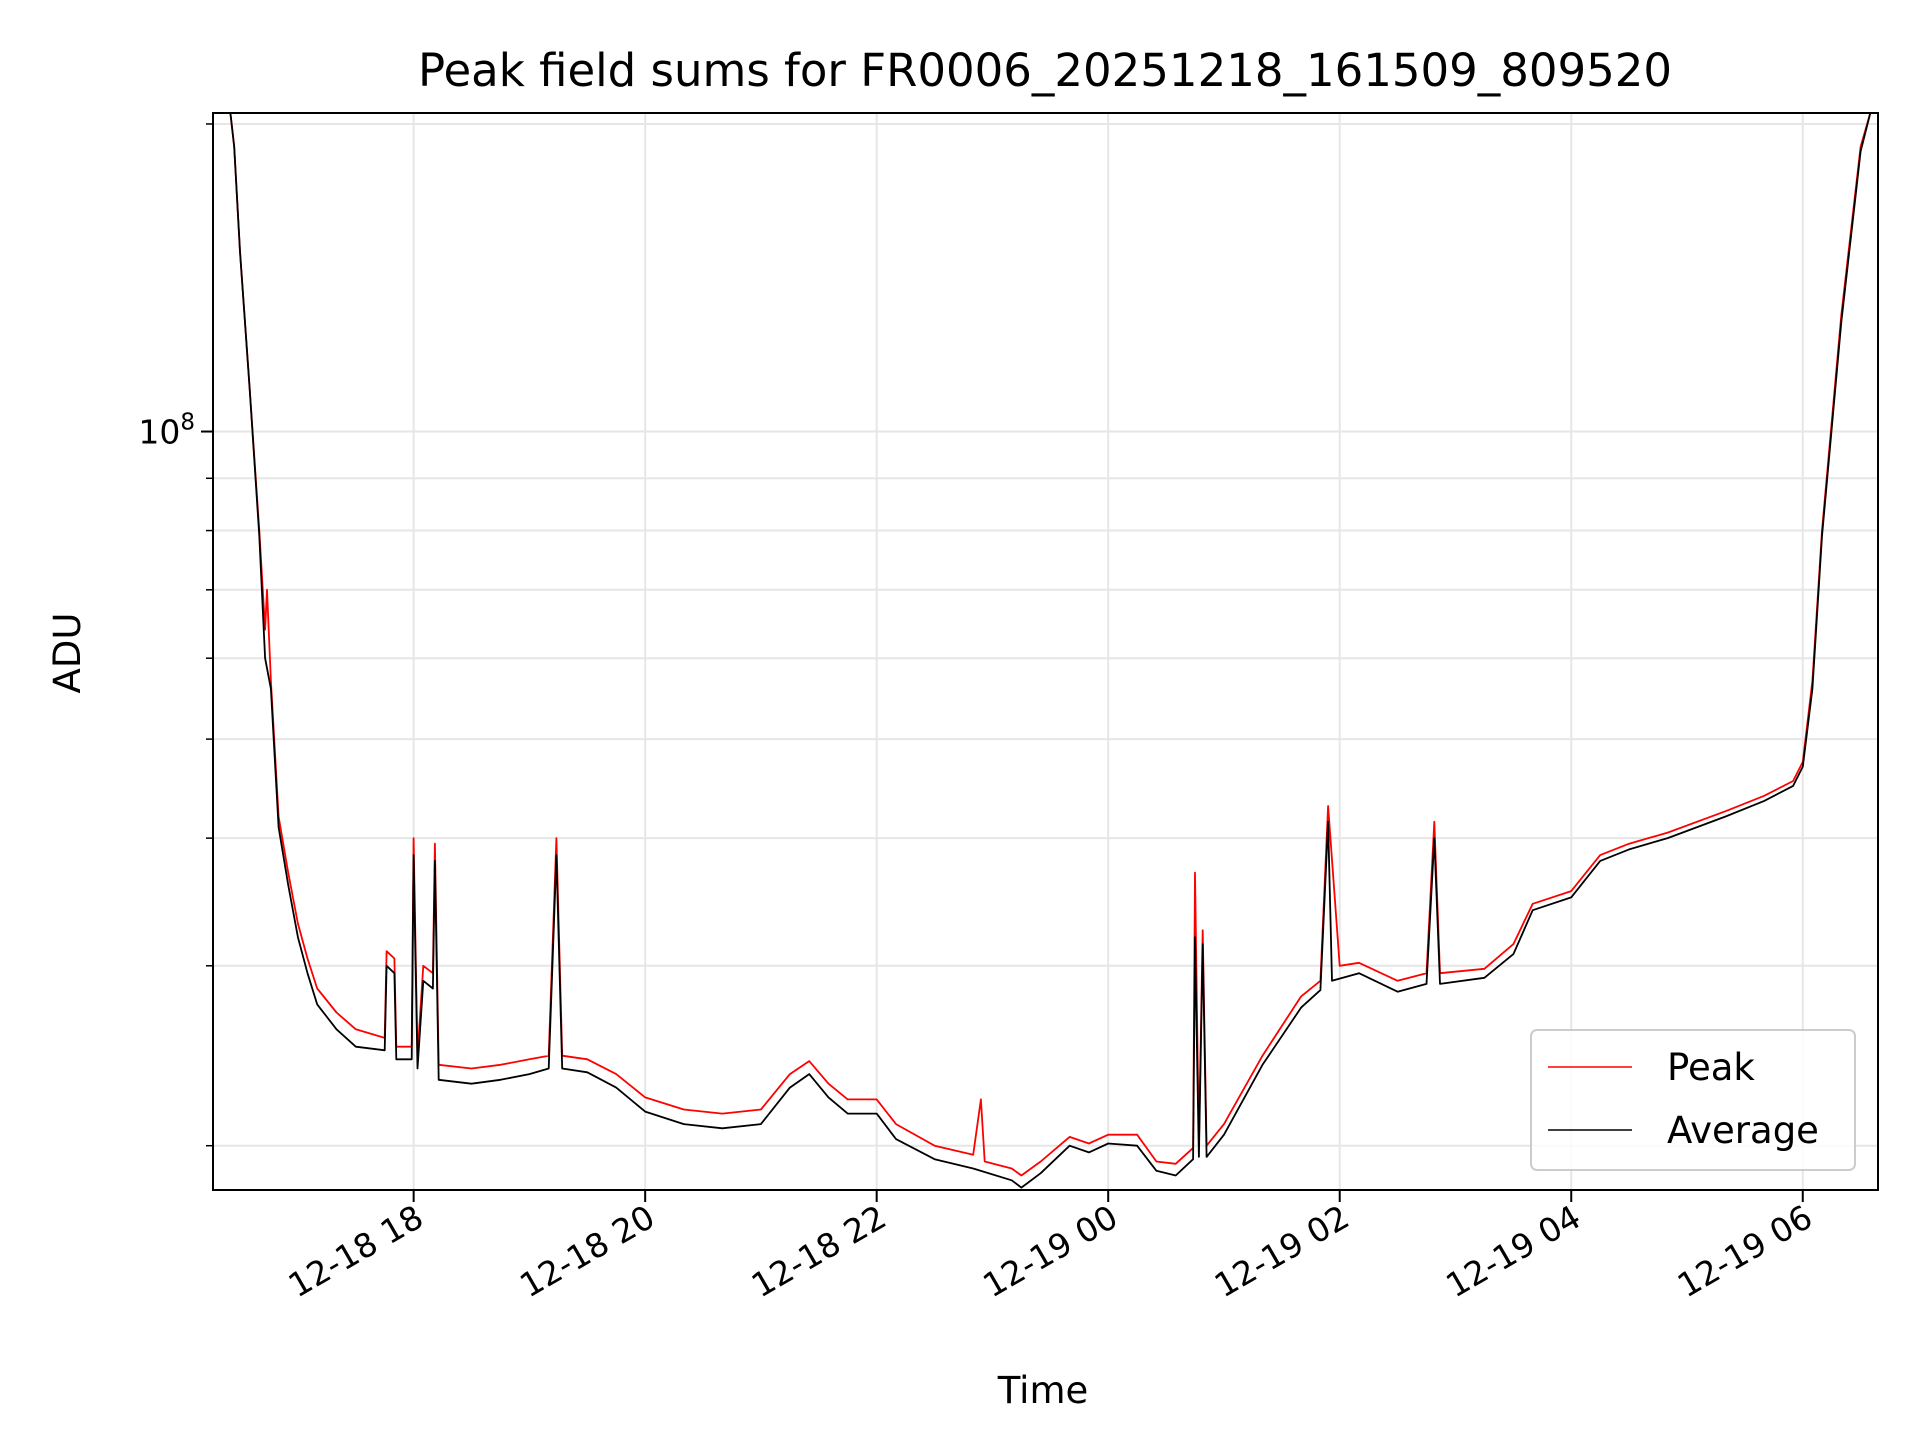 Image resolution: width=1920 pixels, height=1440 pixels. What do you see at coordinates (1711, 1067) in the screenshot?
I see `legend-peak-label: Peak` at bounding box center [1711, 1067].